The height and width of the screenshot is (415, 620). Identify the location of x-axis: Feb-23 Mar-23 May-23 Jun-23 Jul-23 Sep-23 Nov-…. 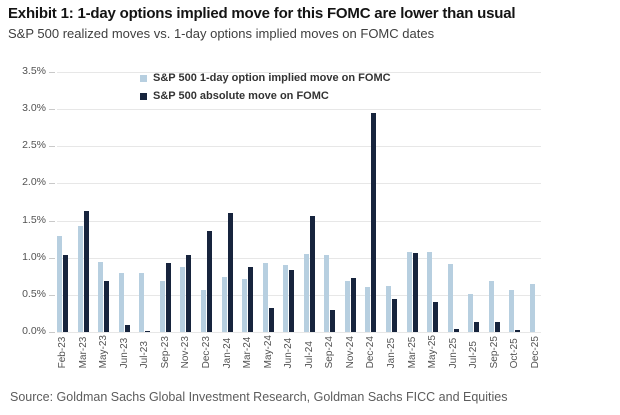
(299, 351).